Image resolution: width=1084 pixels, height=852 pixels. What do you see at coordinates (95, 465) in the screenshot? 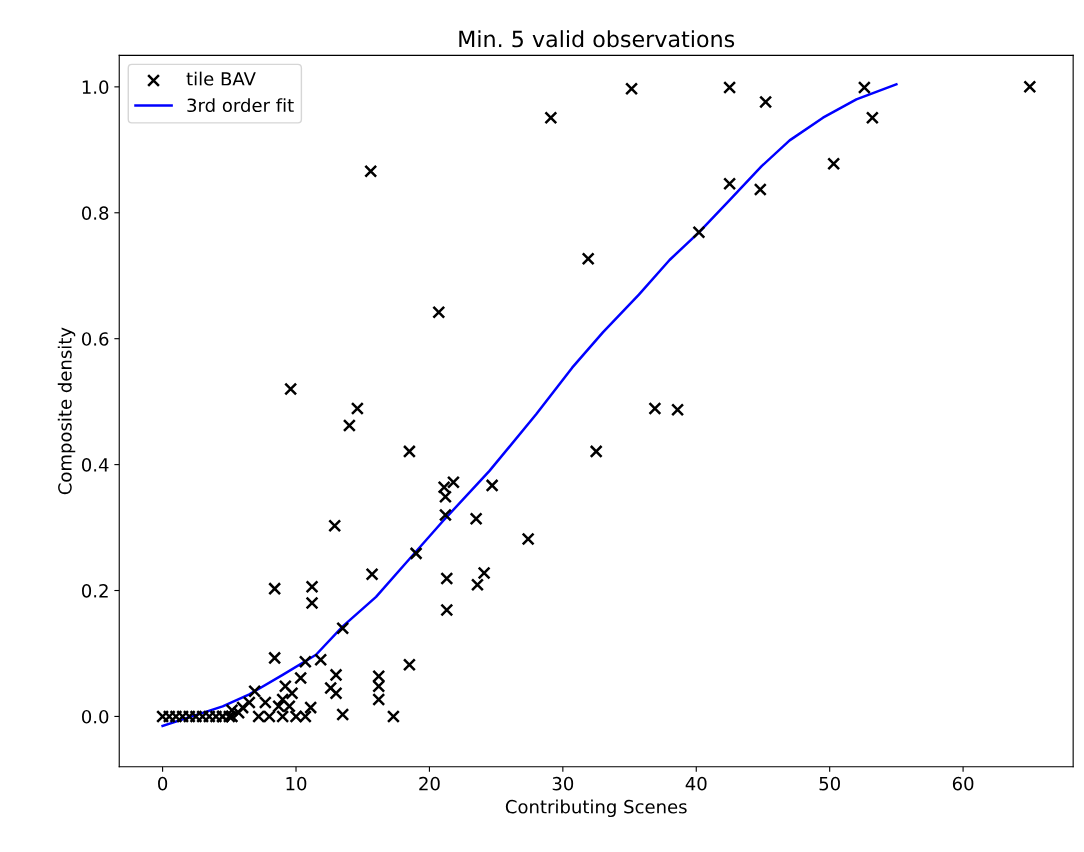
I see `y-tick-label: 0.4` at bounding box center [95, 465].